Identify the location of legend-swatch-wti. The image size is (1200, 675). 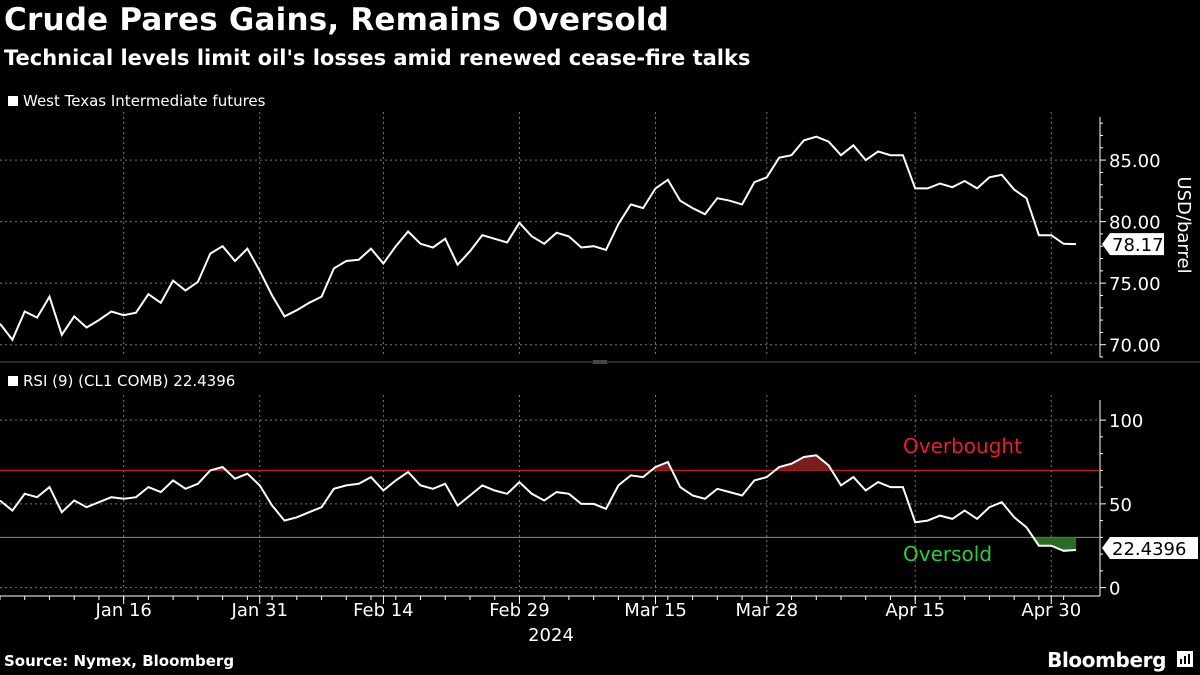
(13, 101).